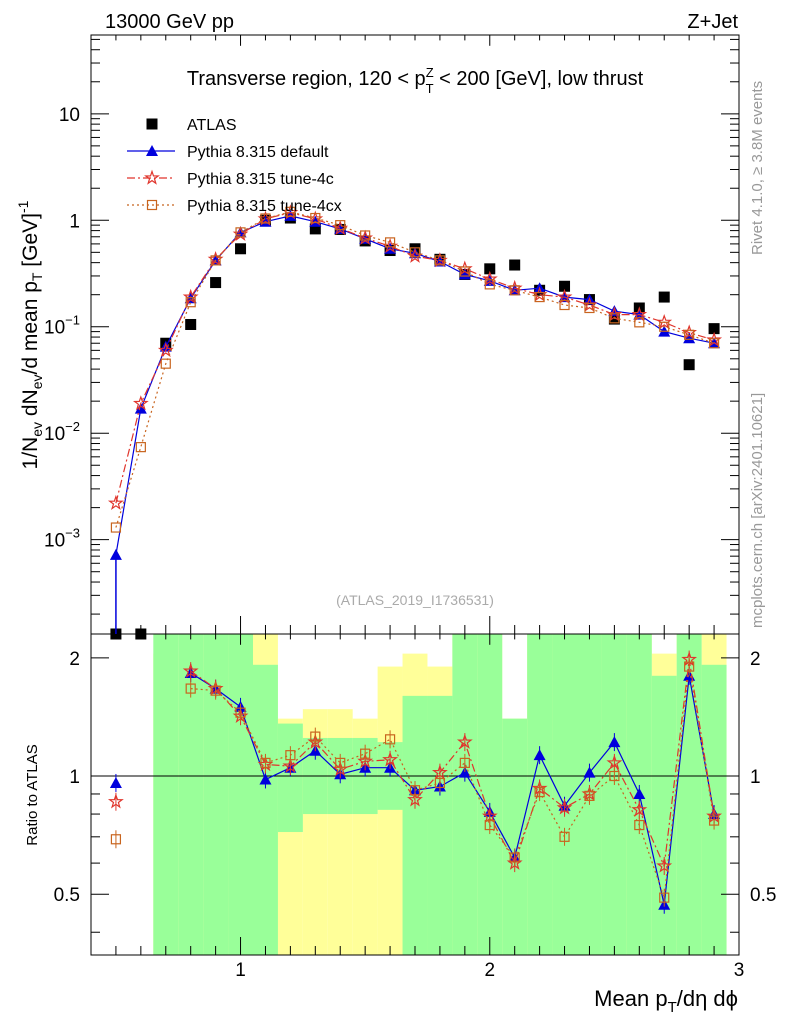  Describe the element at coordinates (169, 22) in the screenshot. I see `header-left: 13000 GeV pp` at that location.